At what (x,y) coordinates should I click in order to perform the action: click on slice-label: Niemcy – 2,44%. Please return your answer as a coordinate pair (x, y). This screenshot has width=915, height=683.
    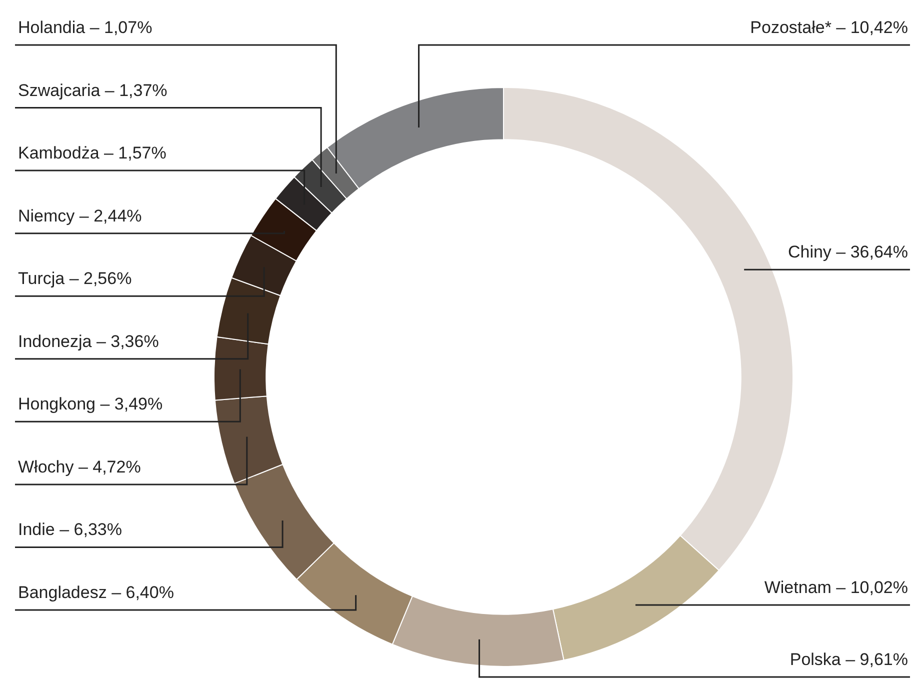
    Looking at the image, I should click on (80, 216).